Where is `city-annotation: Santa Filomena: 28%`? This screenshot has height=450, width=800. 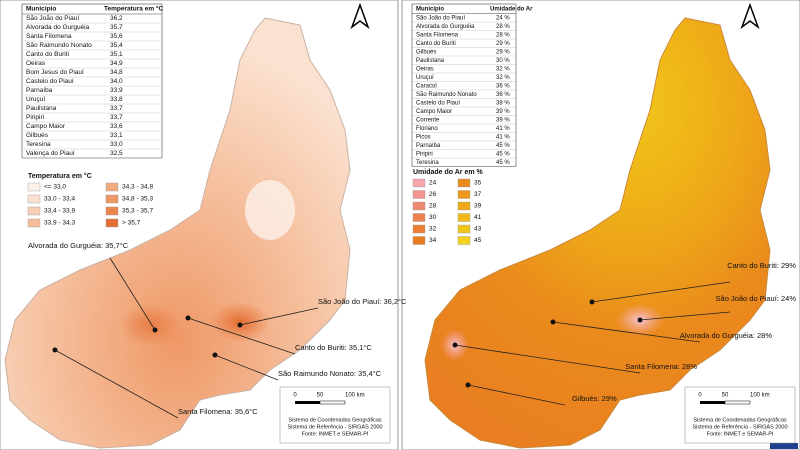
city-annotation: Santa Filomena: 28% is located at coordinates (661, 366).